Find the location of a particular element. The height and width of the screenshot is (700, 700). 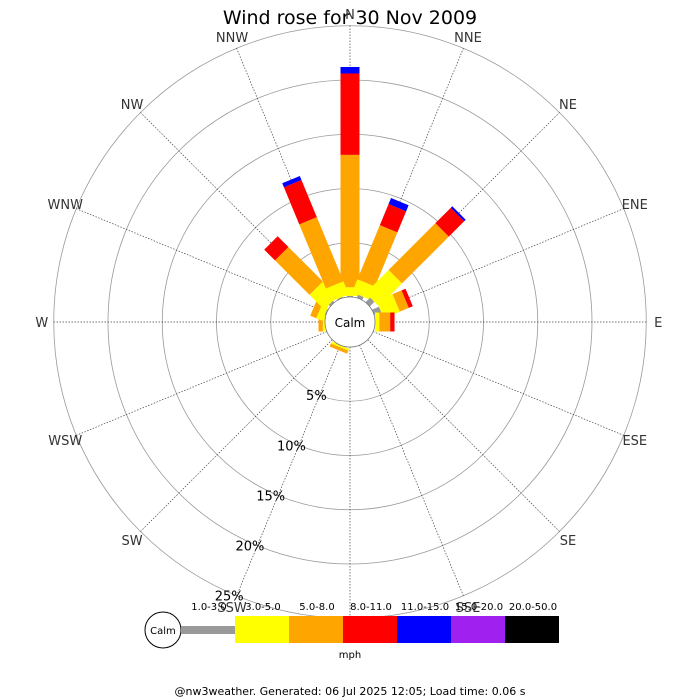

legend-label-5: 15.0-20.0 is located at coordinates (479, 607).